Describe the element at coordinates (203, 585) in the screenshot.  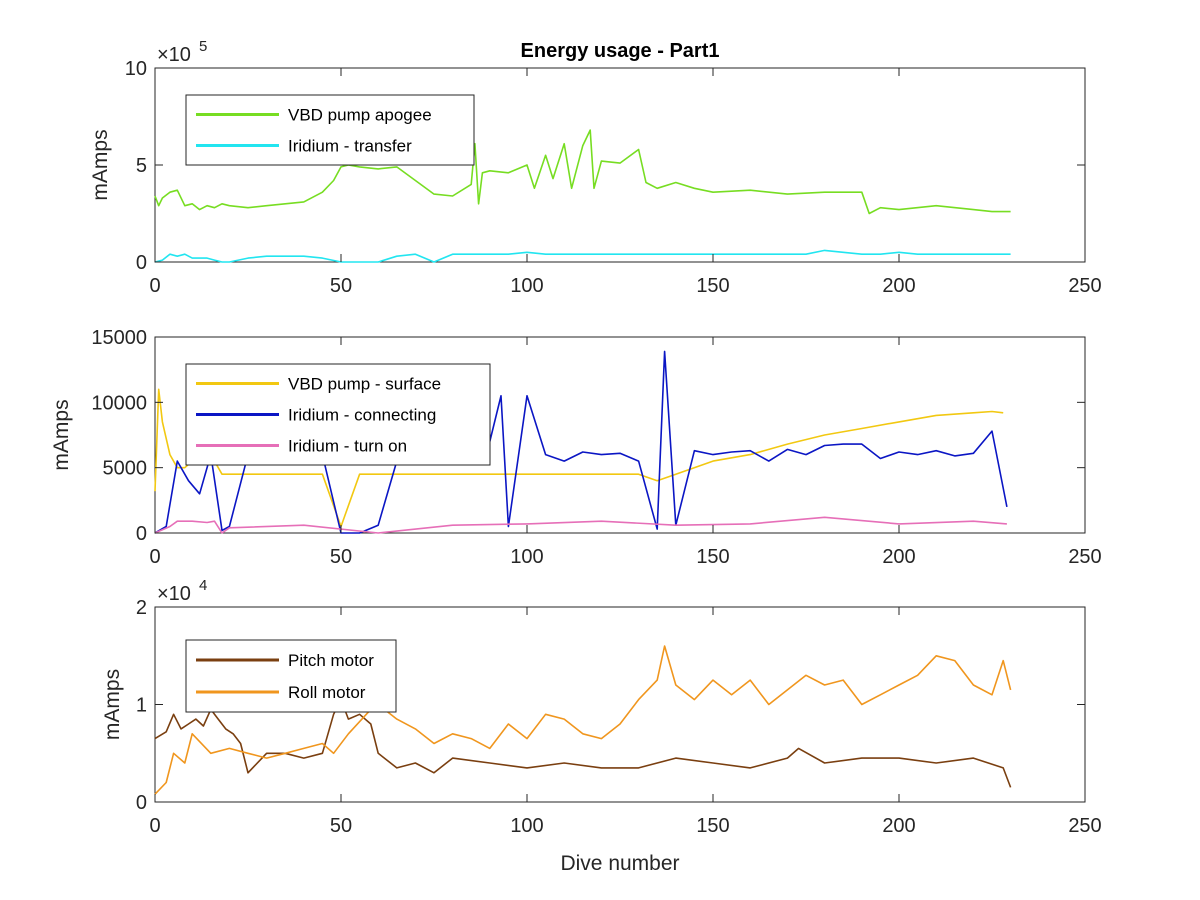
I see `y-exponent-power: 4` at that location.